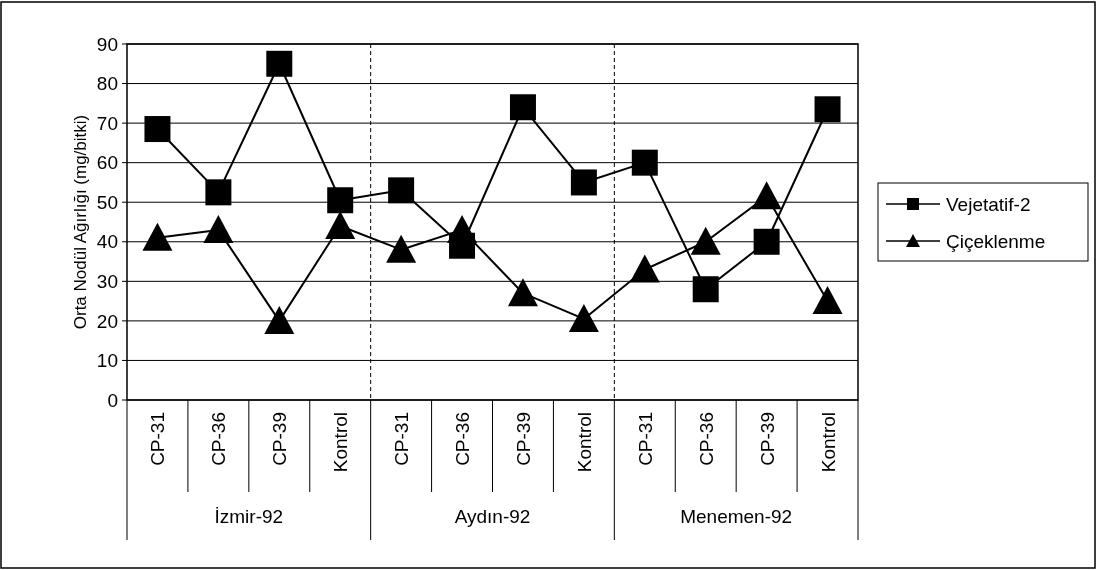 The width and height of the screenshot is (1100, 570). What do you see at coordinates (107, 361) in the screenshot?
I see `y-tick-label: 10` at bounding box center [107, 361].